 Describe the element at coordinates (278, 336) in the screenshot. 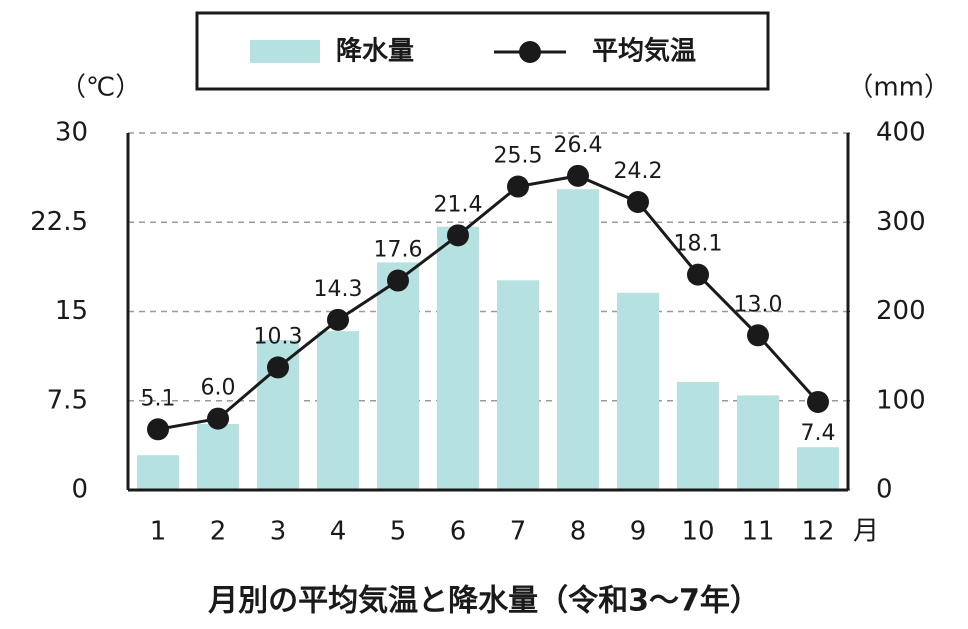

I see `data-label: 10.3` at that location.